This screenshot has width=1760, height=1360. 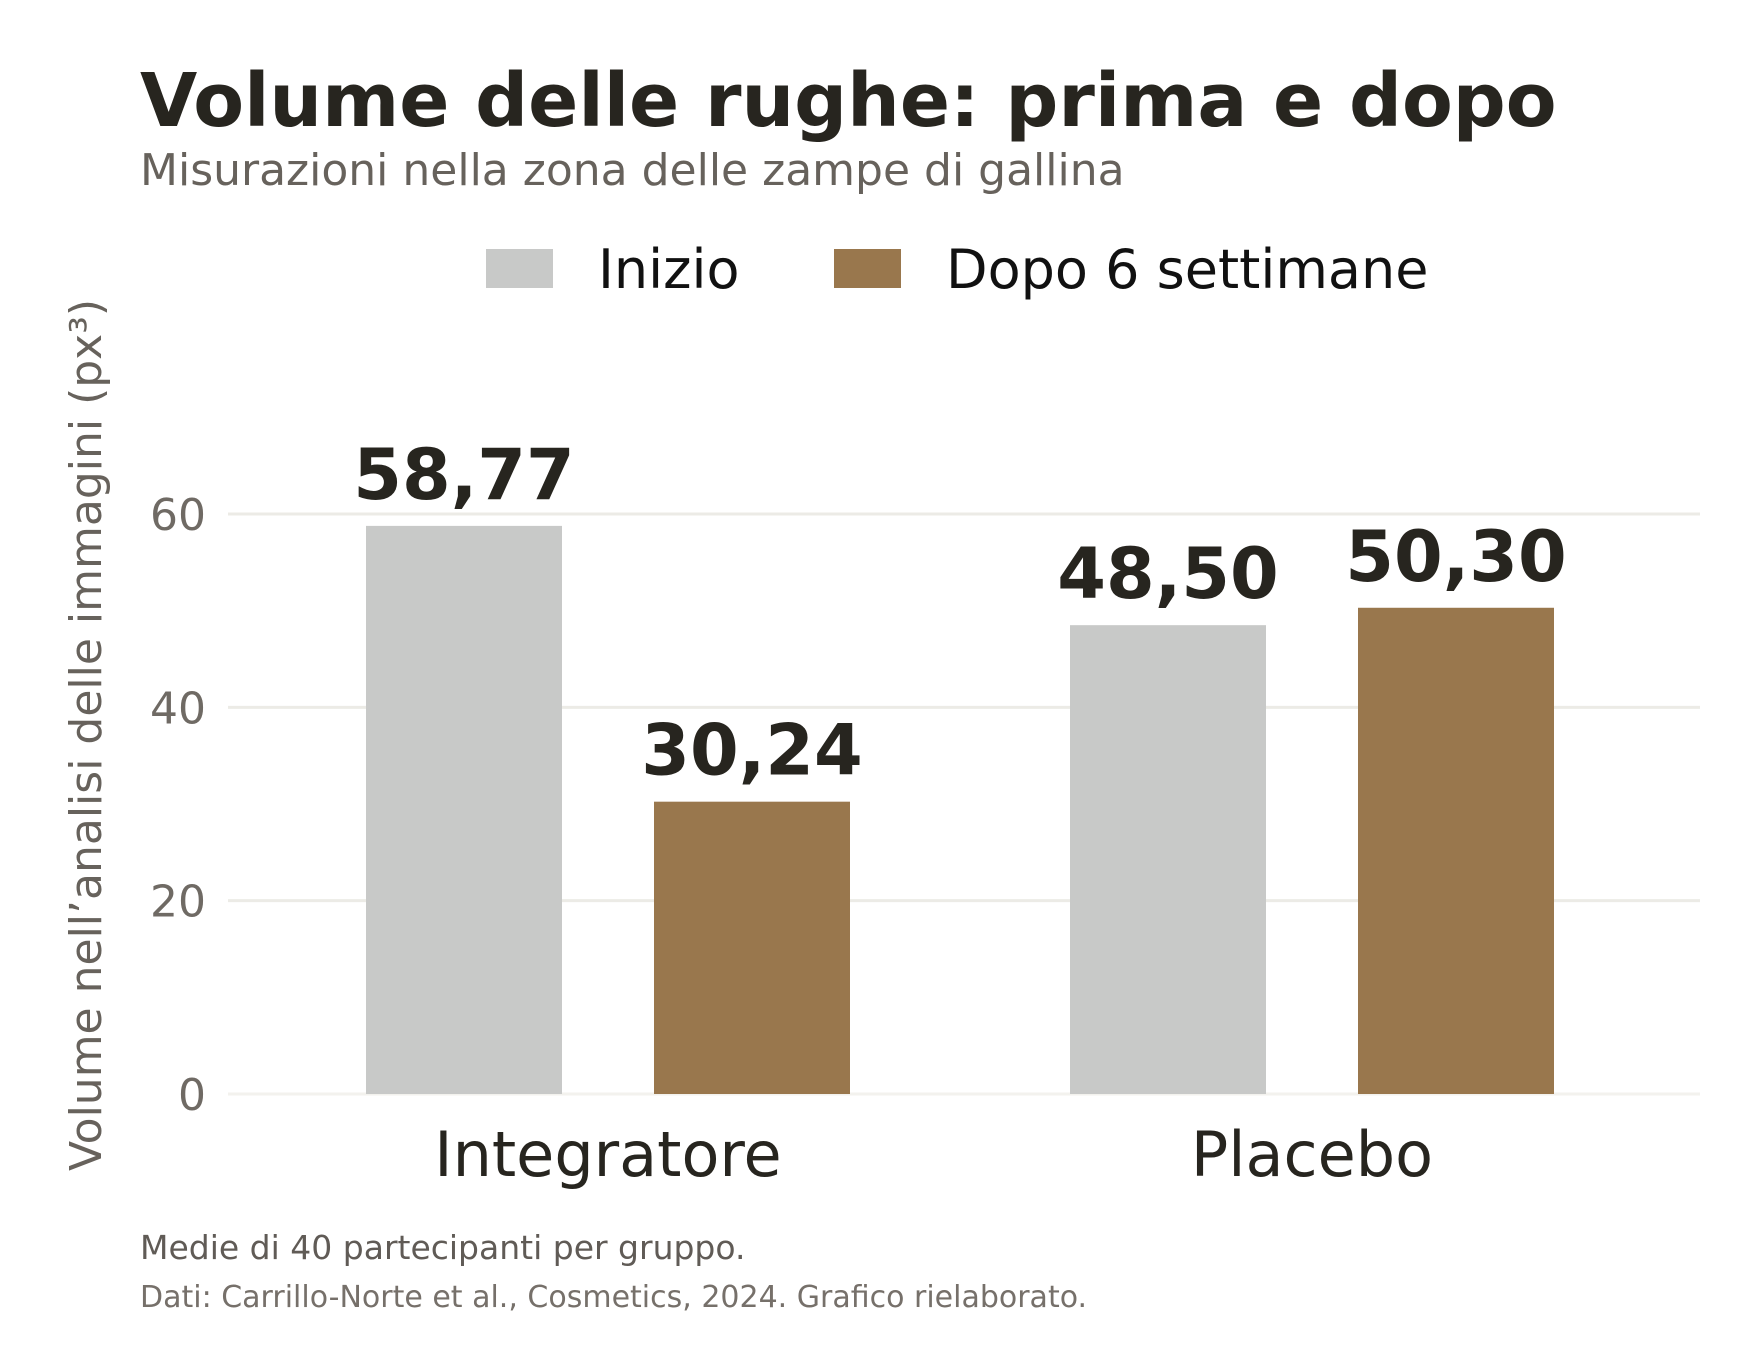 I want to click on data-label: 58,77, so click(x=463, y=475).